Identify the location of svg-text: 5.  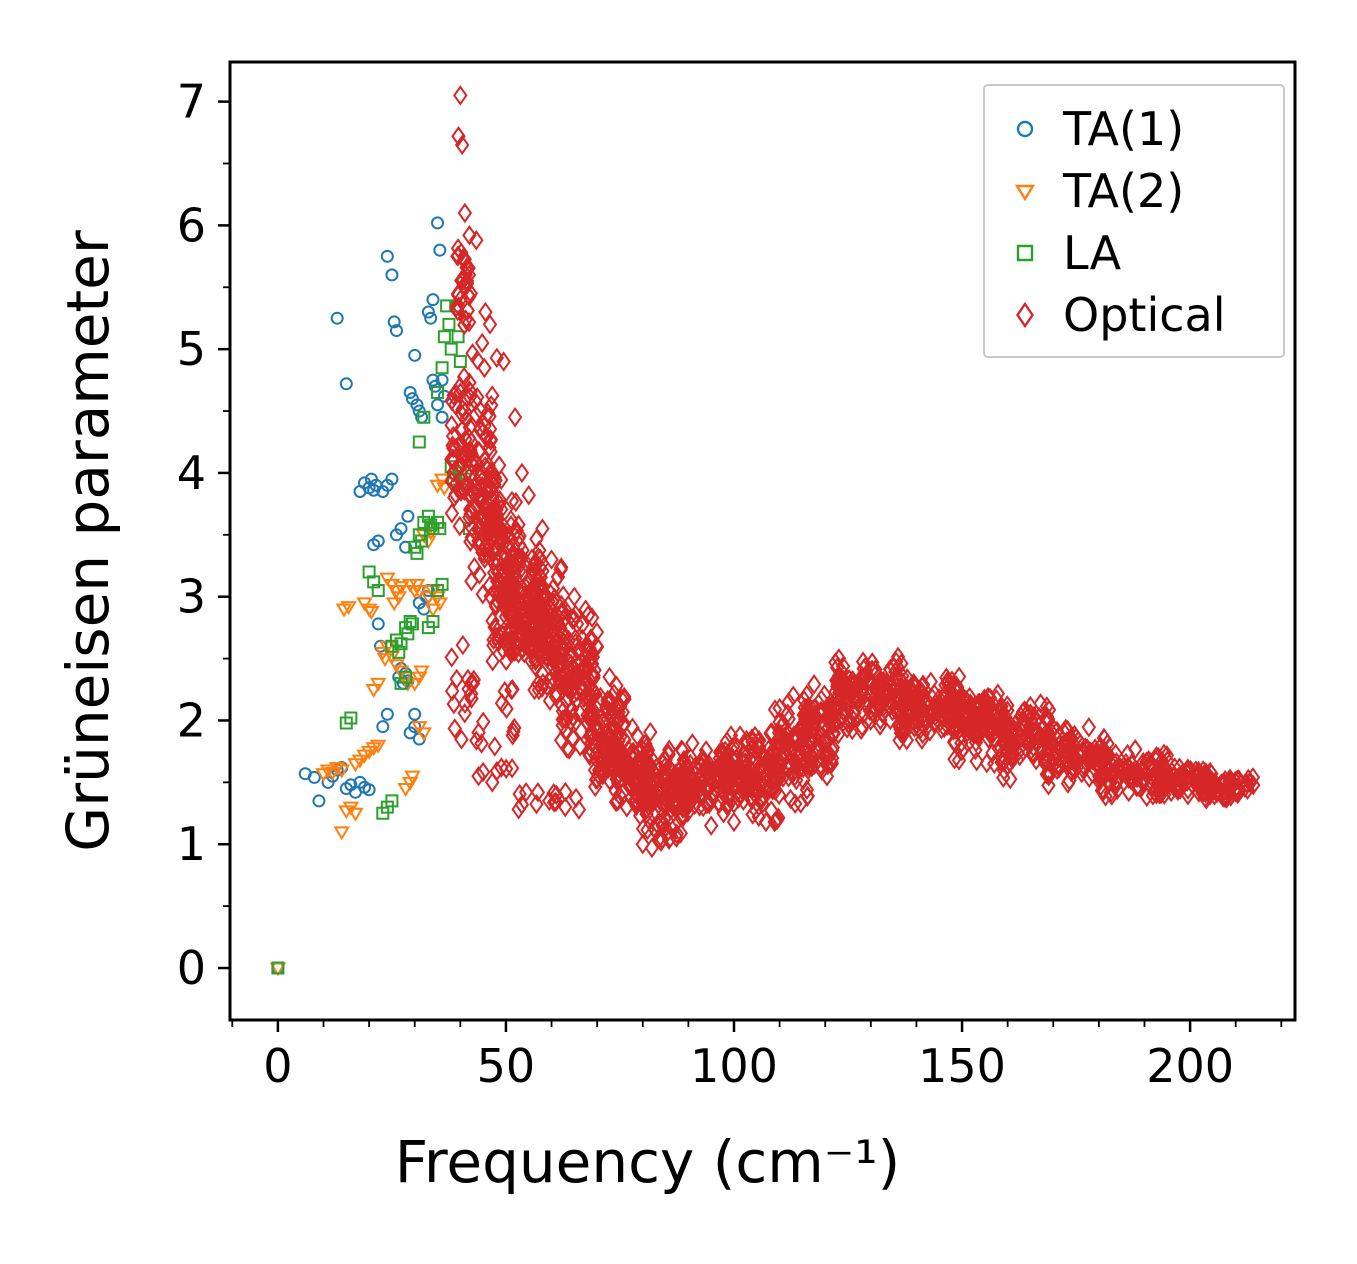
(191, 349).